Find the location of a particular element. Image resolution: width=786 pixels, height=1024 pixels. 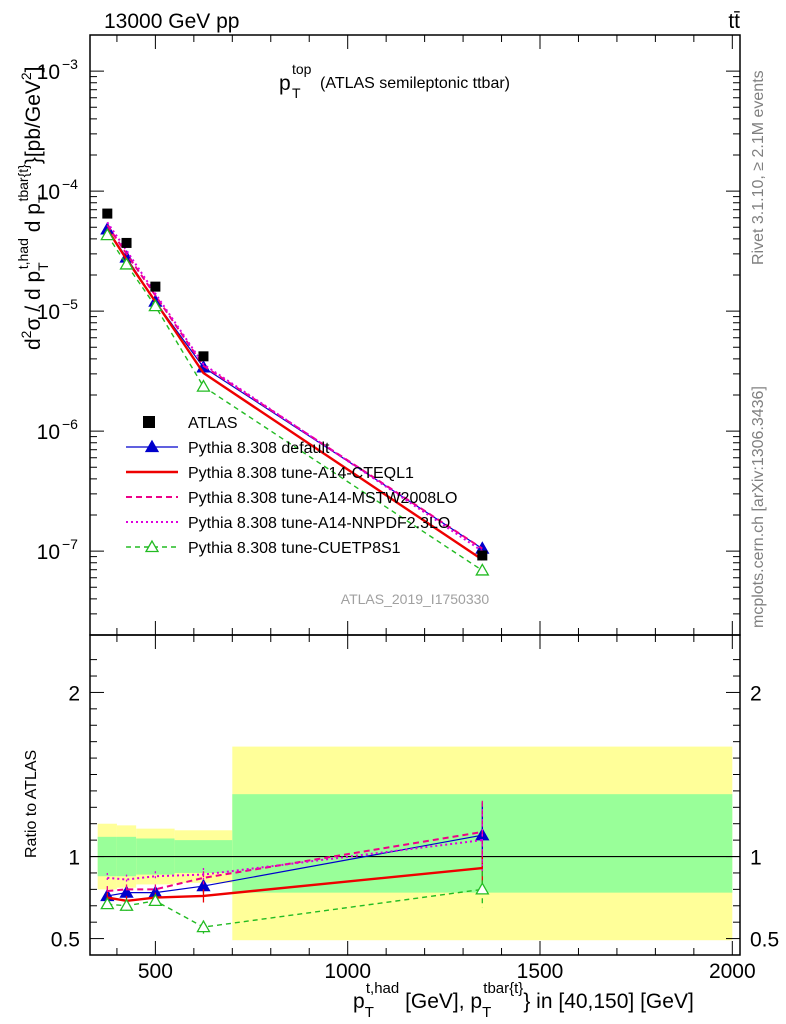

legend-label-2: Pythia 8.308 tune-A14-CTEQL1 is located at coordinates (301, 473).